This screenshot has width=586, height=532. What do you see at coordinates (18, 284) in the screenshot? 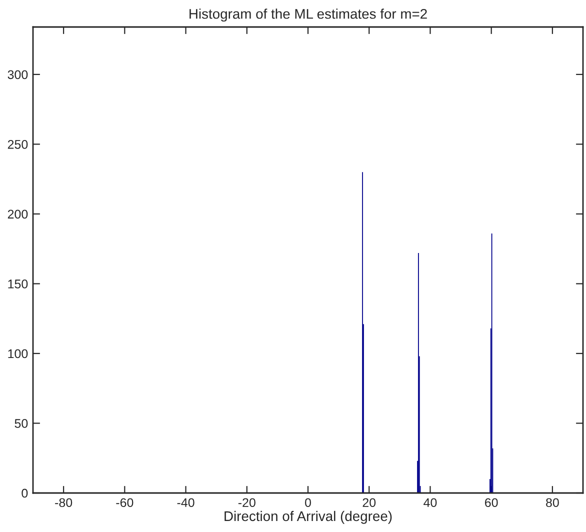
I see `y-tick-label: 150` at bounding box center [18, 284].